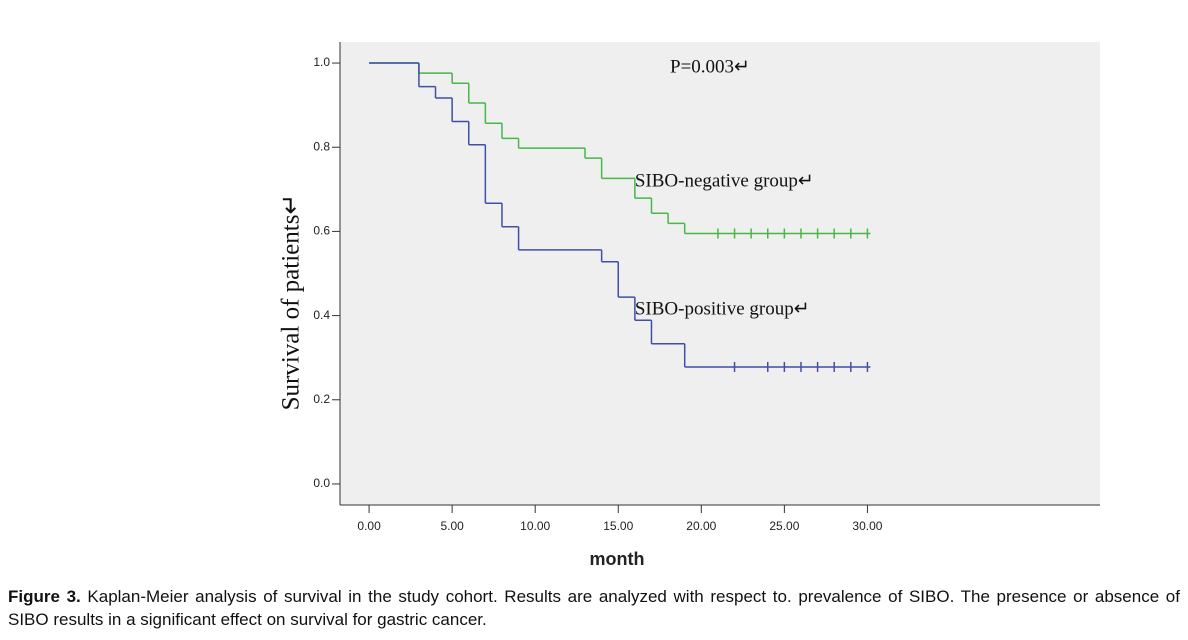 The width and height of the screenshot is (1188, 640). What do you see at coordinates (369, 526) in the screenshot?
I see `x-tick-label: 0.00` at bounding box center [369, 526].